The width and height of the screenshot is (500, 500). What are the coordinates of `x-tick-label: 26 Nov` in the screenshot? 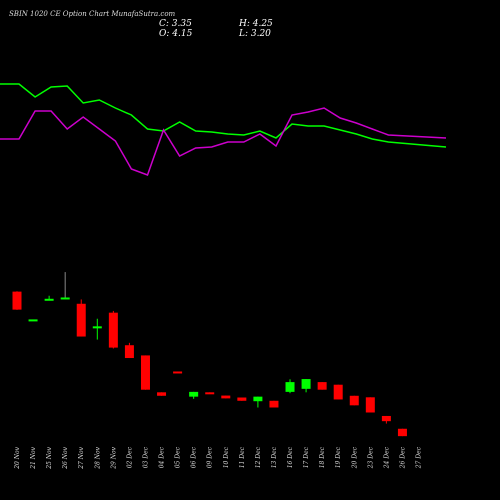 It's located at (65, 457).